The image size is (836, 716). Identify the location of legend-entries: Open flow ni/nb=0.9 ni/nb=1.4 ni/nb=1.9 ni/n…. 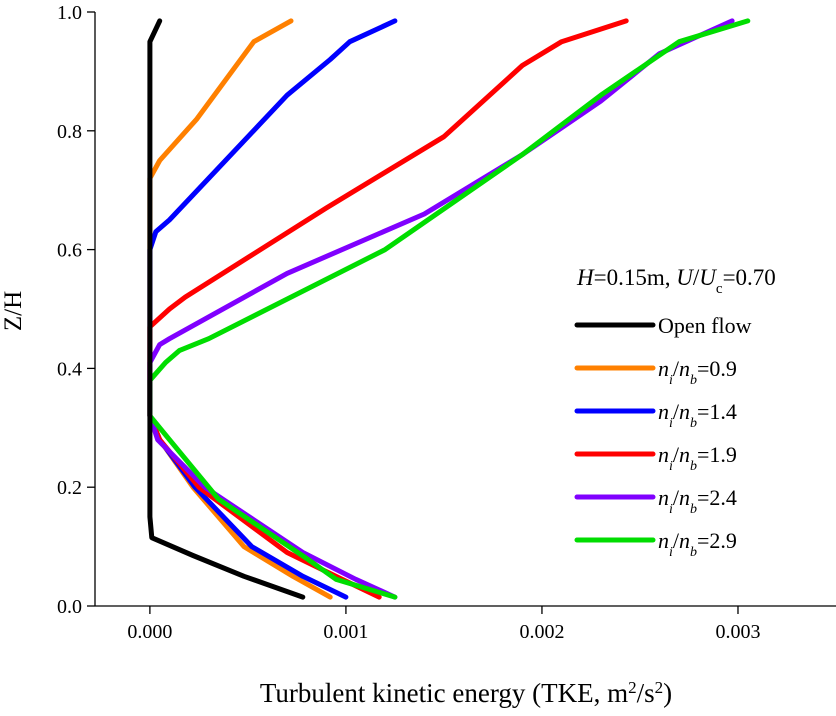
(663, 436).